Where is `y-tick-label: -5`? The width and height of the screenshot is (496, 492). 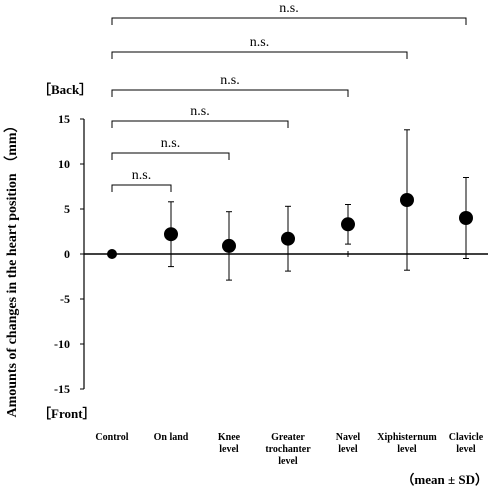
y-tick-label: -5 is located at coordinates (65, 299).